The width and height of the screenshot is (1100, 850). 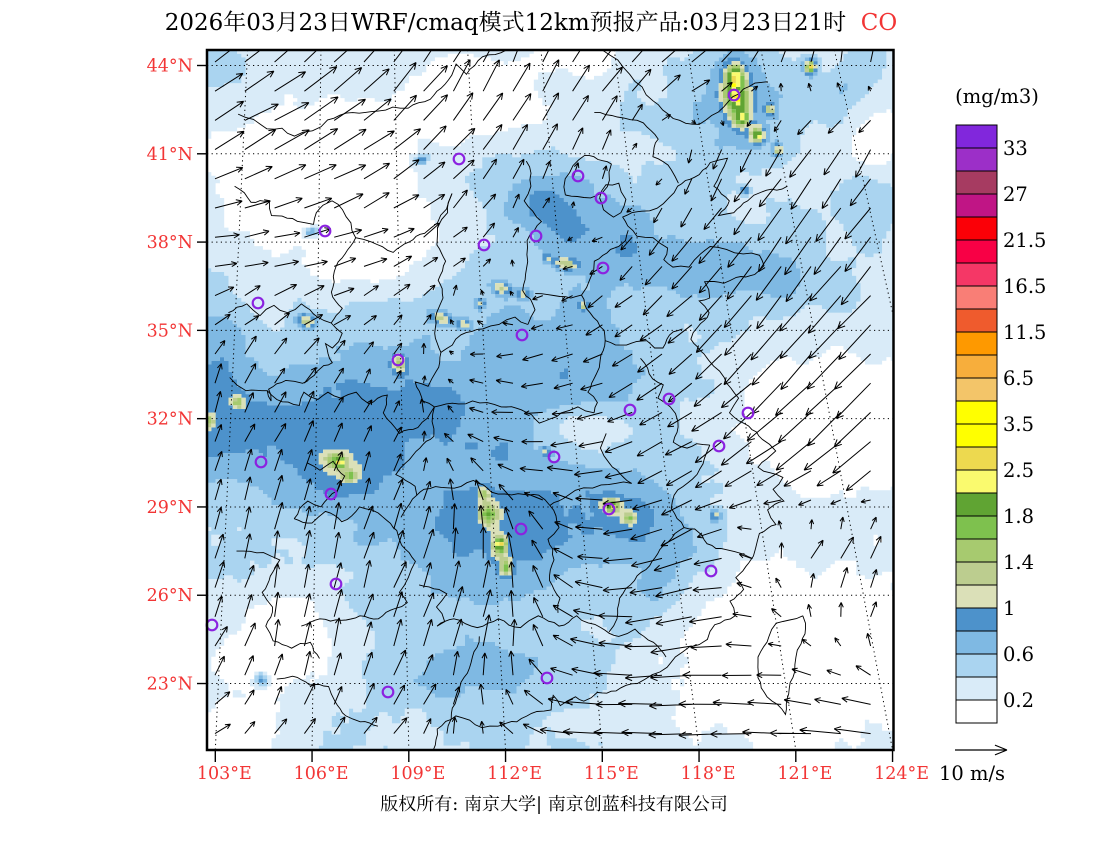 I want to click on text: 124°E, so click(x=901, y=774).